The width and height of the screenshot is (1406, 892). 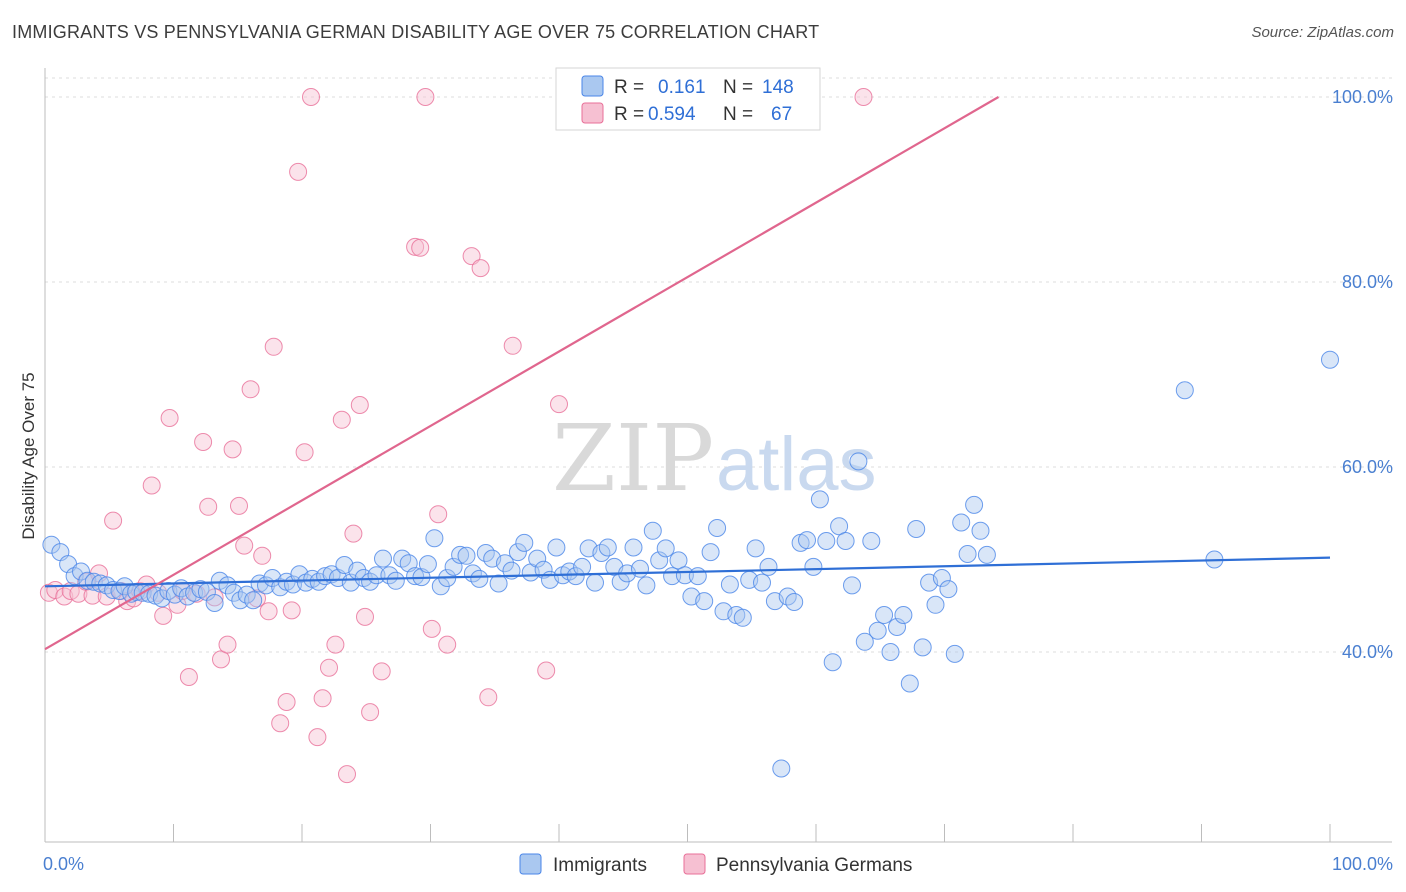 What do you see at coordinates (1367, 467) in the screenshot?
I see `y-tick-label-1: 60.0%` at bounding box center [1367, 467].